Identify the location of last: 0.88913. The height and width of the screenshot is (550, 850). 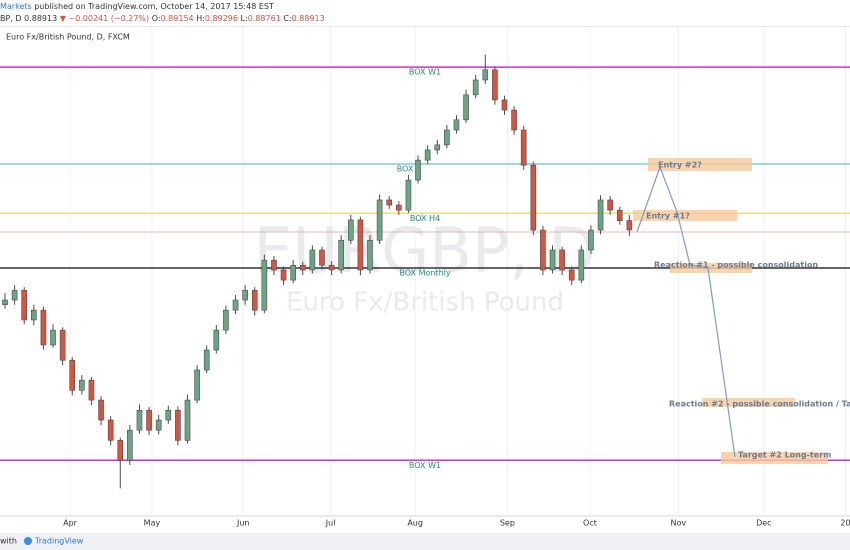
(40, 18).